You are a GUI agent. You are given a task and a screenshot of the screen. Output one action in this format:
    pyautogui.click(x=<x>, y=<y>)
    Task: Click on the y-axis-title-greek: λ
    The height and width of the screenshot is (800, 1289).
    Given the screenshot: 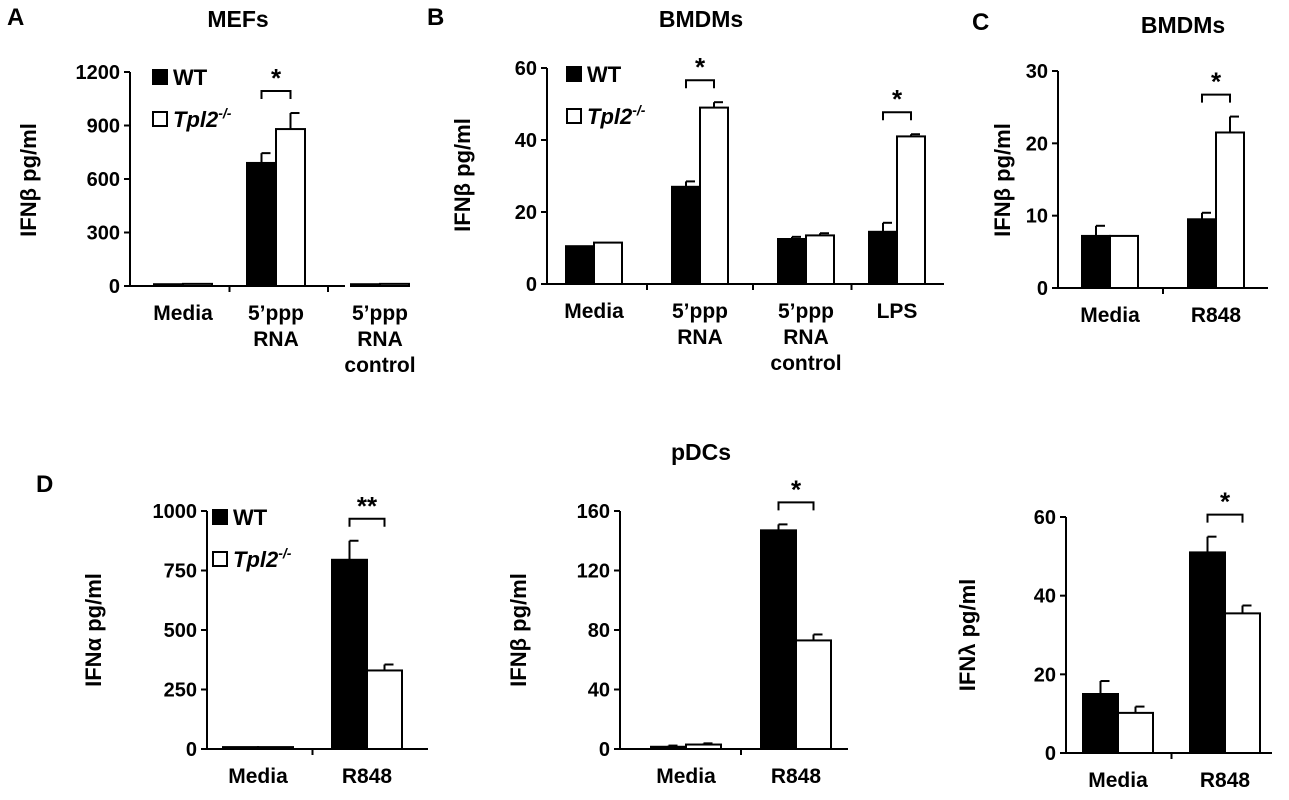 What is the action you would take?
    pyautogui.click(x=967, y=650)
    